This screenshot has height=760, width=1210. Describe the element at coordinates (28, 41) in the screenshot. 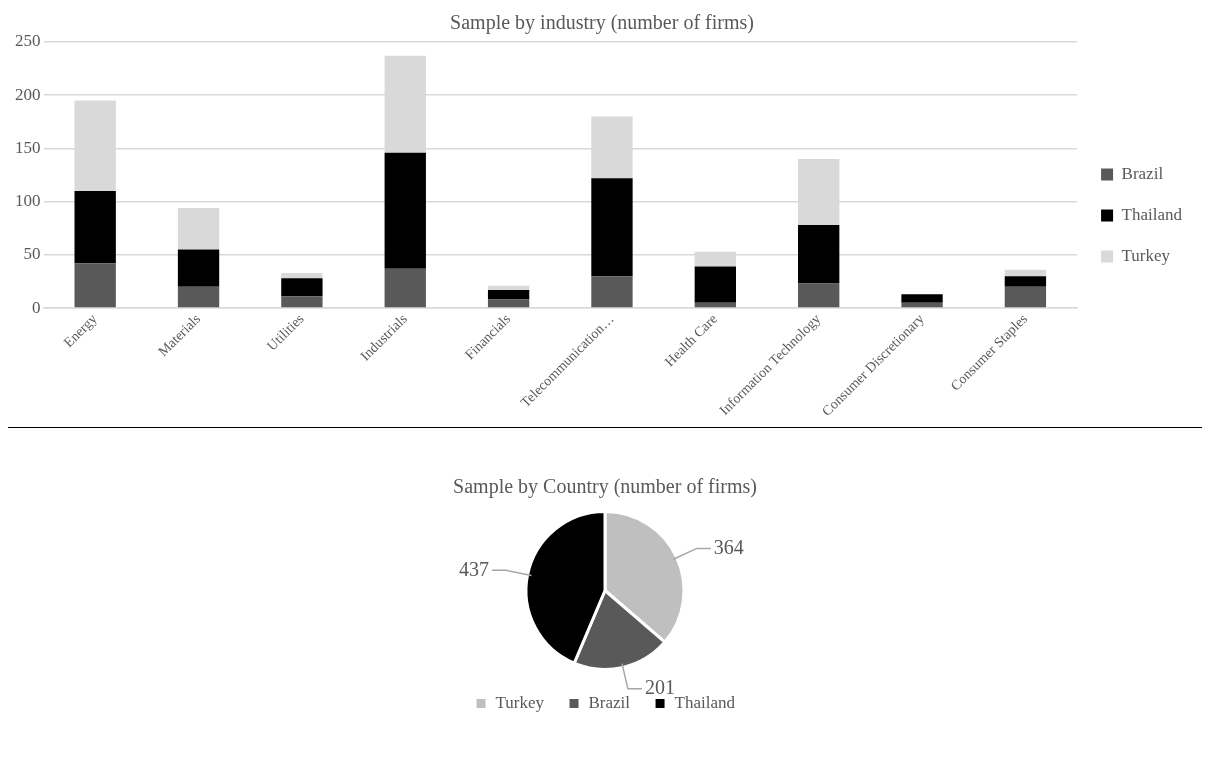

I see `y-tick-label: 250` at that location.